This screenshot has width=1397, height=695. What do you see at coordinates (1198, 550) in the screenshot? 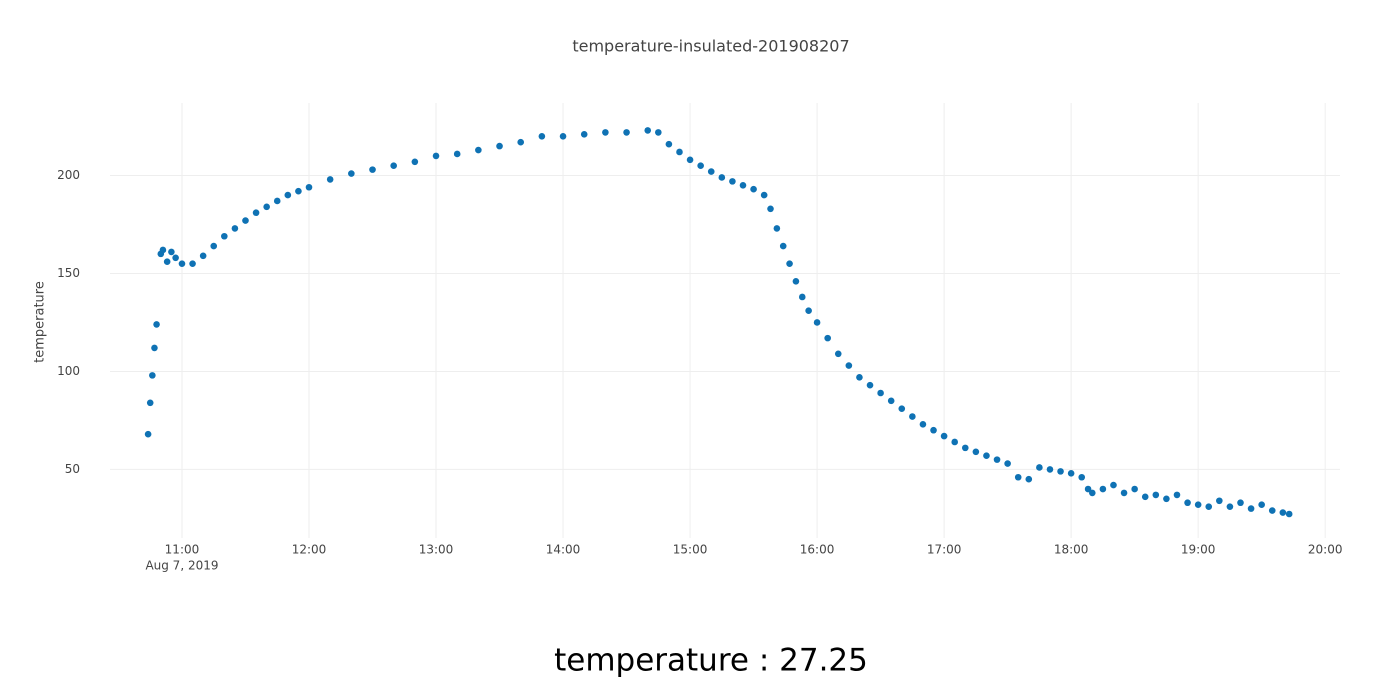
I see `x-tick-label: 19:00` at bounding box center [1198, 550].